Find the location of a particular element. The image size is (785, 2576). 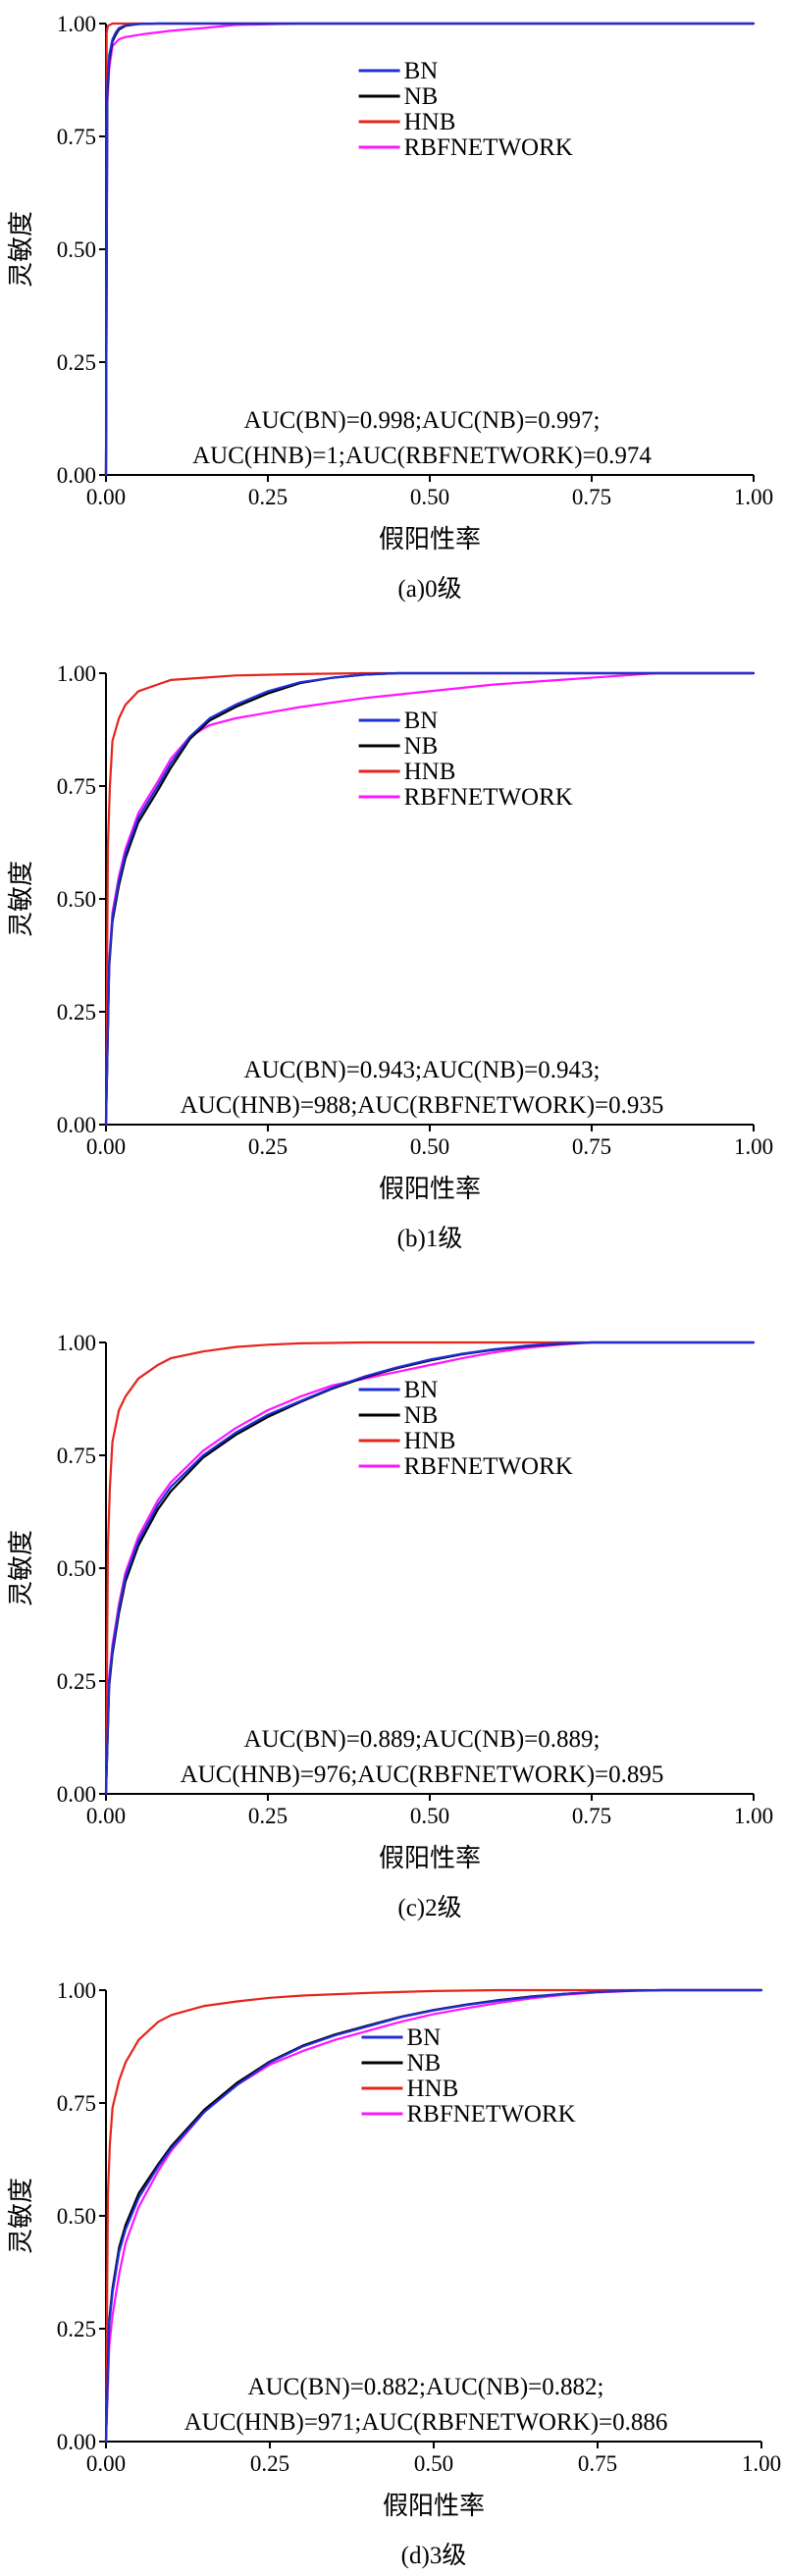

auc-annotation-line-1: AUC(BN)=0.943;AUC(NB)=0.943; is located at coordinates (422, 1070).